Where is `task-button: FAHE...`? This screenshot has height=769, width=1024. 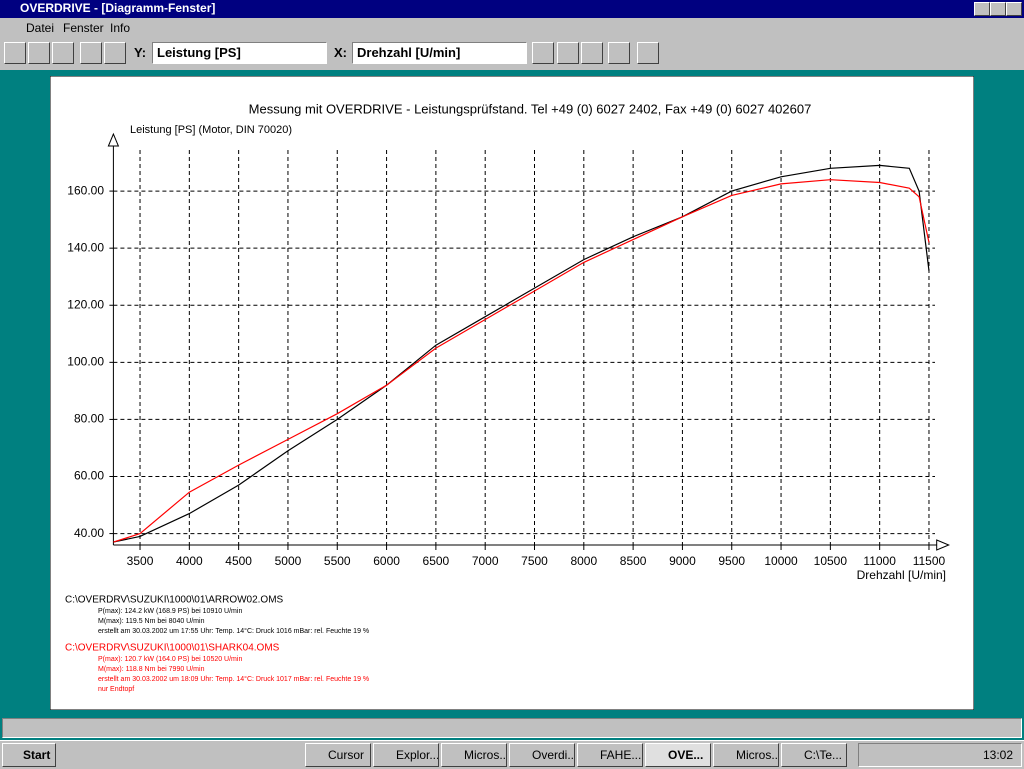
task-button: FAHE... is located at coordinates (610, 755).